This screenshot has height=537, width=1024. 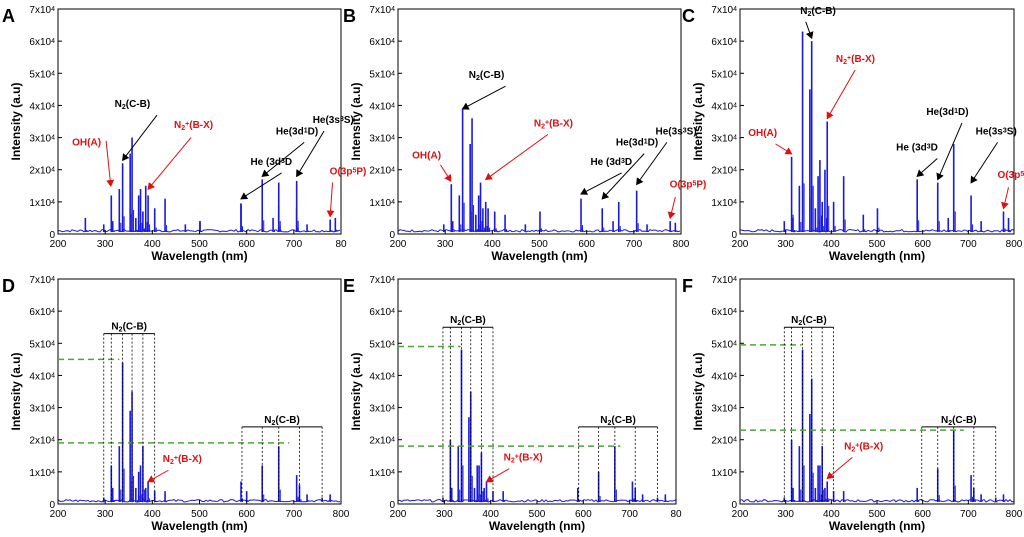 What do you see at coordinates (681, 244) in the screenshot?
I see `x-tick-label: 800` at bounding box center [681, 244].